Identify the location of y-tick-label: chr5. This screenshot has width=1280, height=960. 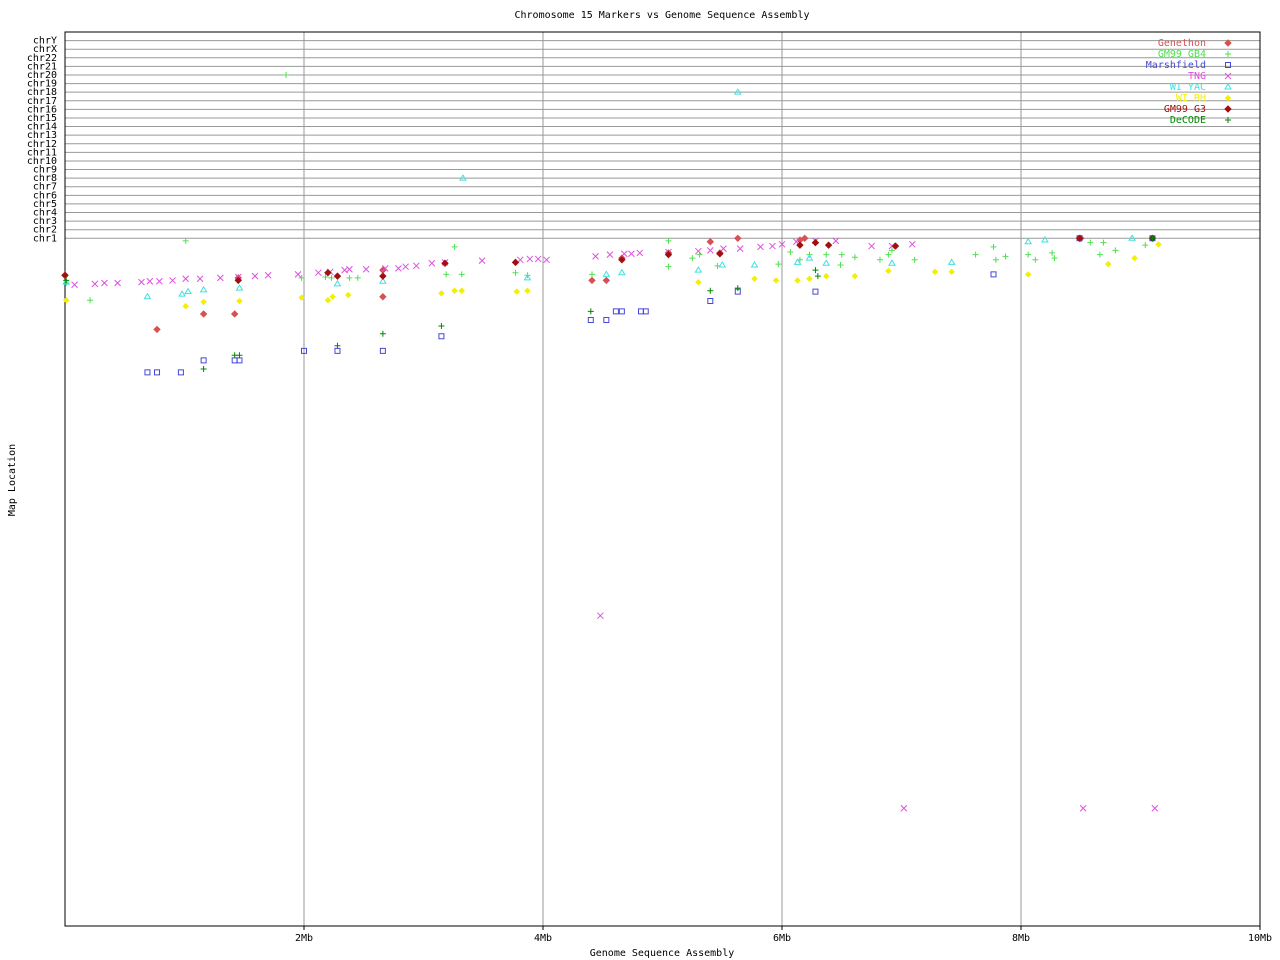
(45, 204).